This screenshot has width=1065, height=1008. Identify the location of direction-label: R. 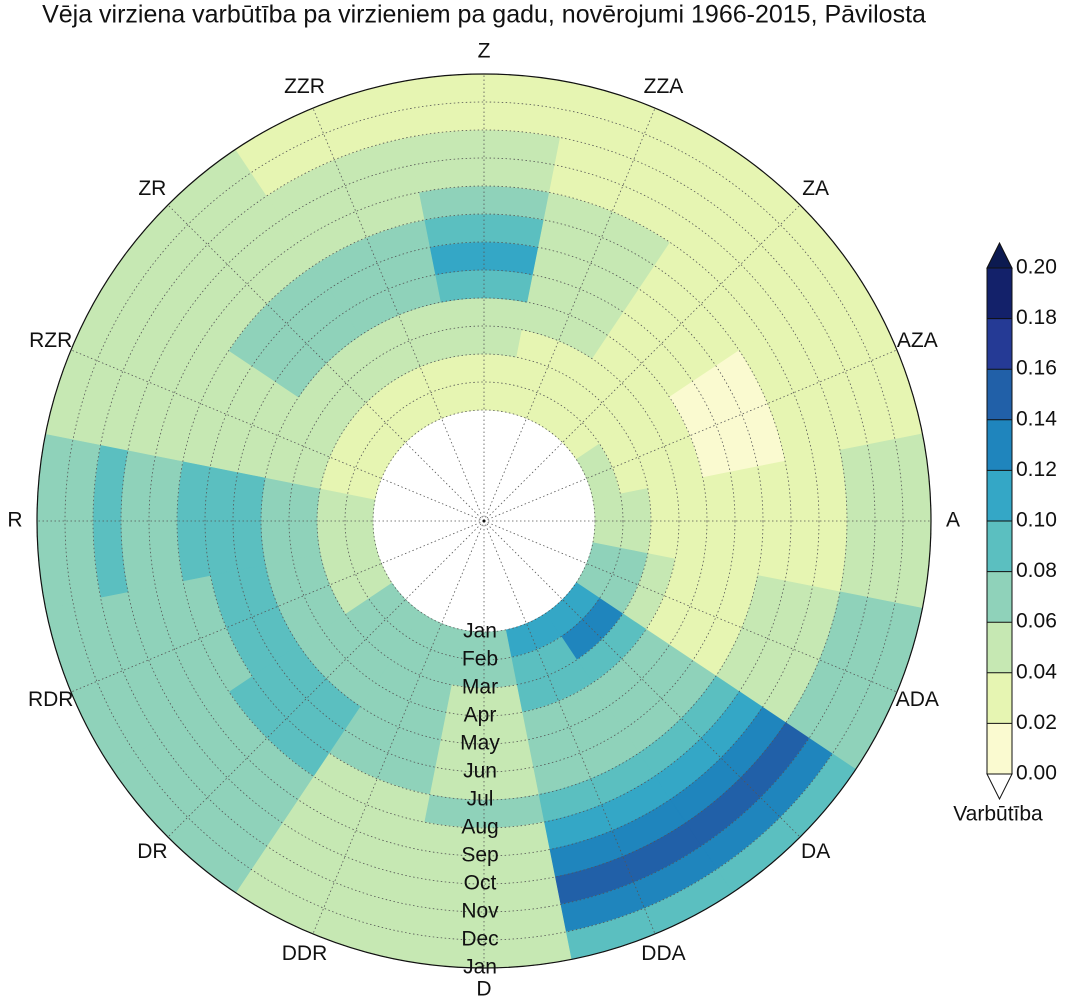
(14, 520).